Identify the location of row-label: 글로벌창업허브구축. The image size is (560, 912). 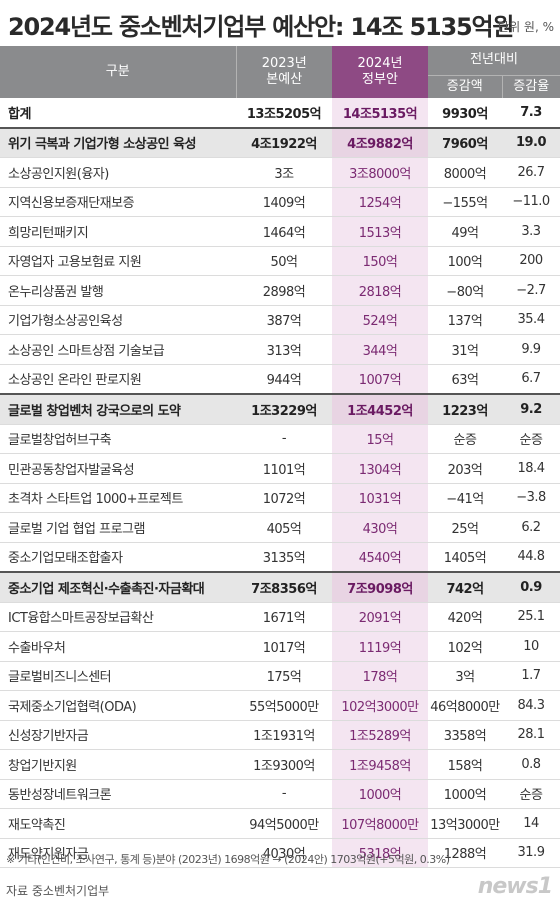
(118, 439).